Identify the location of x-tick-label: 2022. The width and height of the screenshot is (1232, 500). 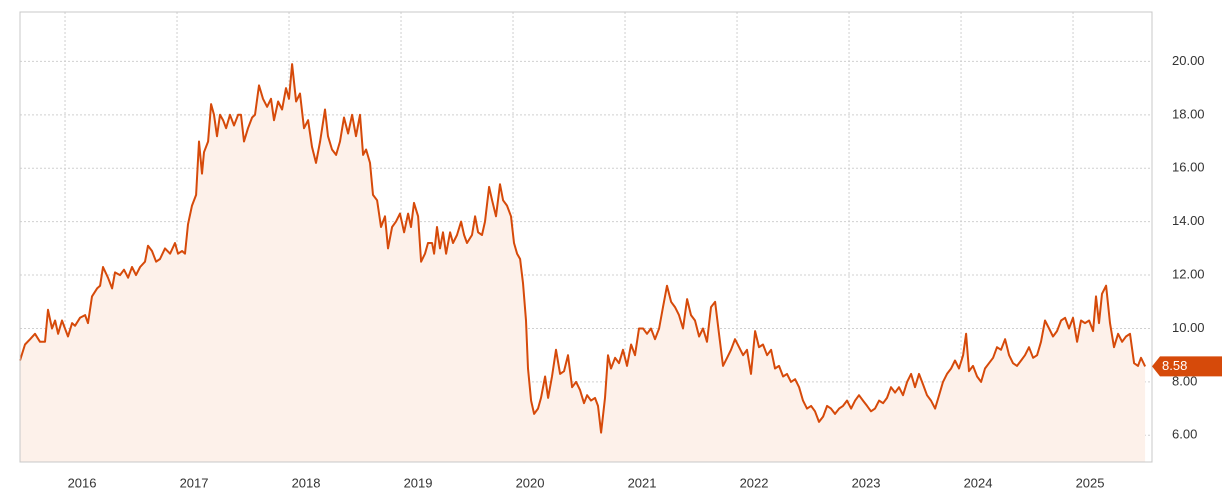
(754, 482).